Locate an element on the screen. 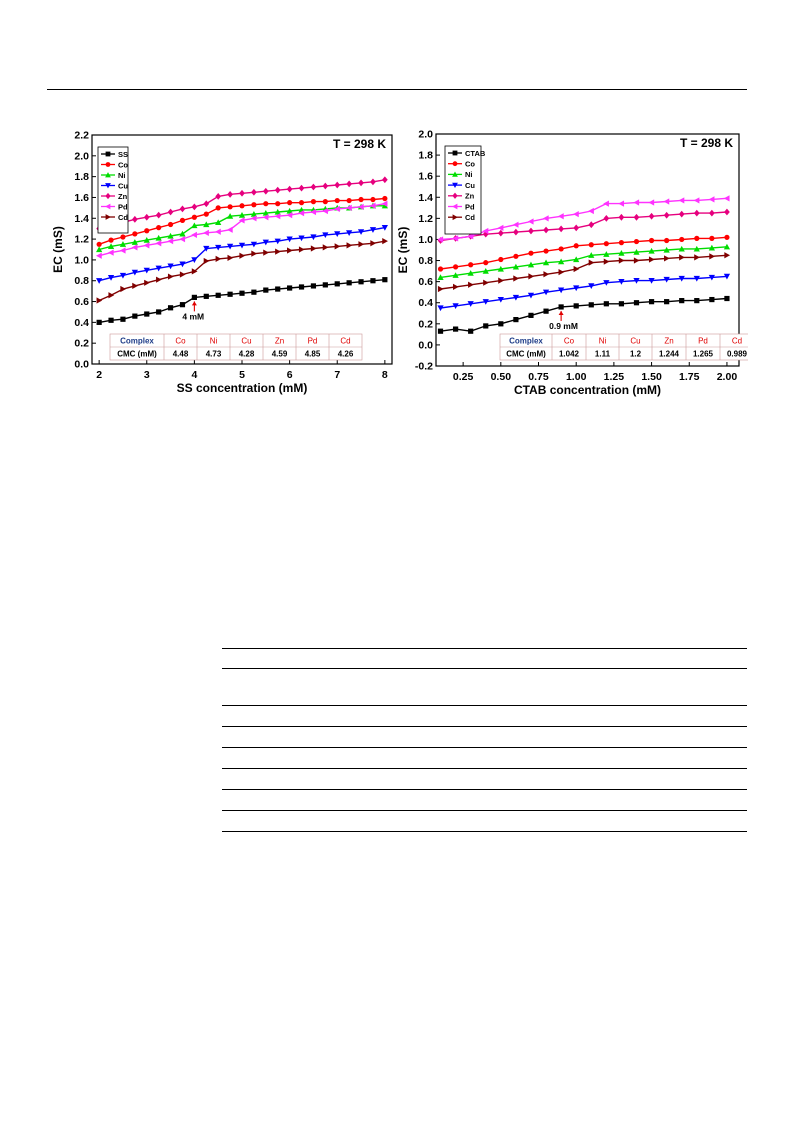  x-tick-label: 0.75 is located at coordinates (538, 377).